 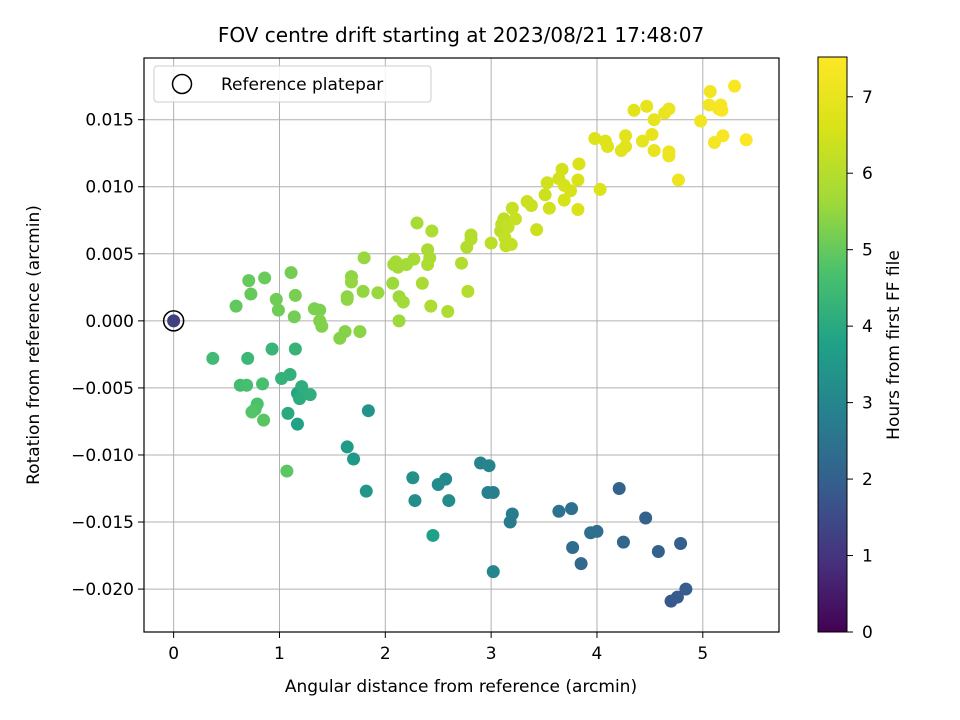 I want to click on y-tick-label: −0.020, so click(x=102, y=590).